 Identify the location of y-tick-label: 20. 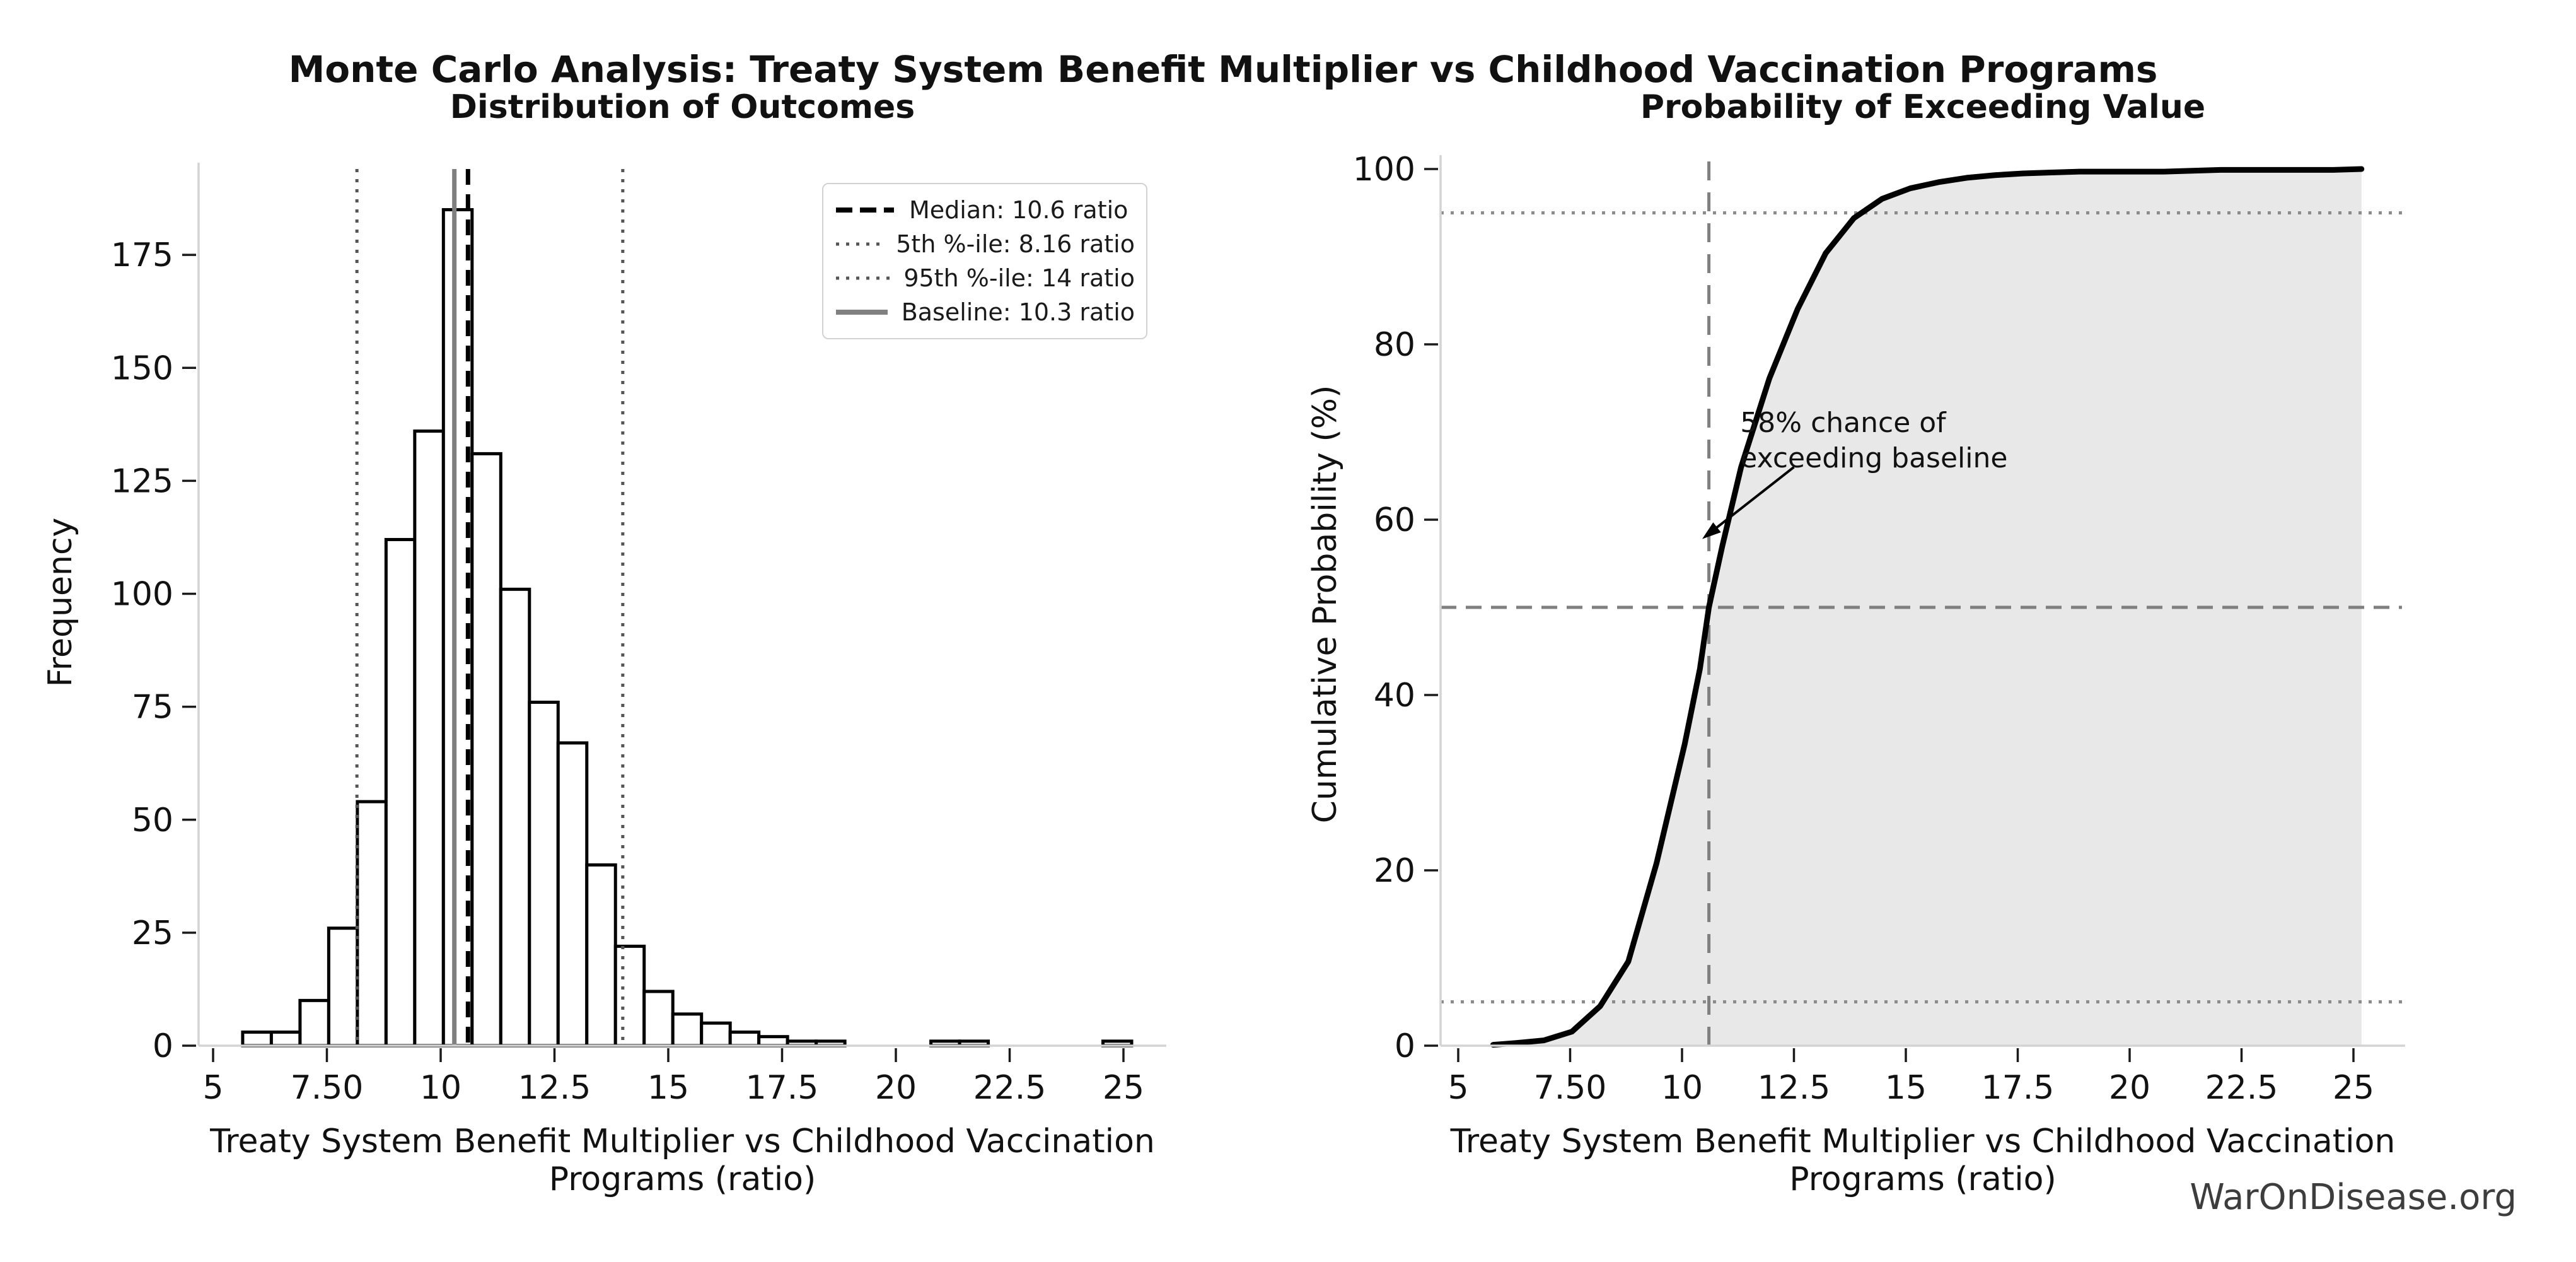
(1394, 871).